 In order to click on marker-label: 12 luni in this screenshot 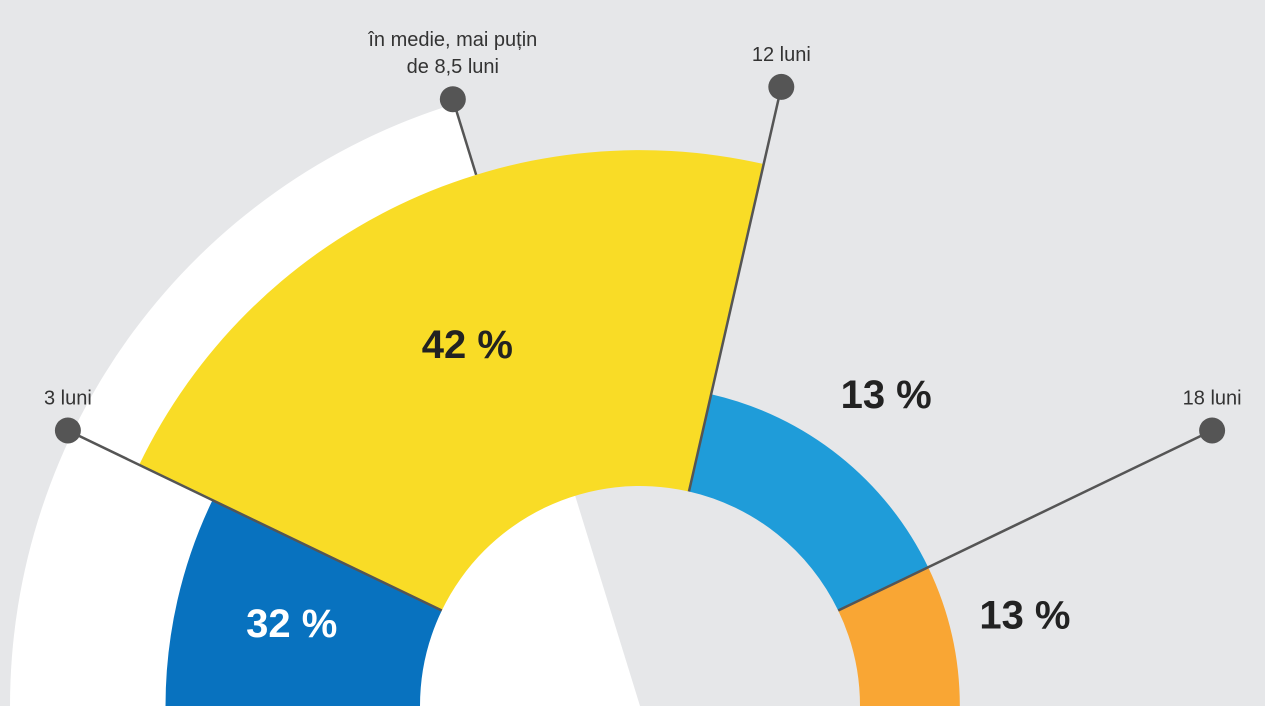, I will do `click(781, 55)`.